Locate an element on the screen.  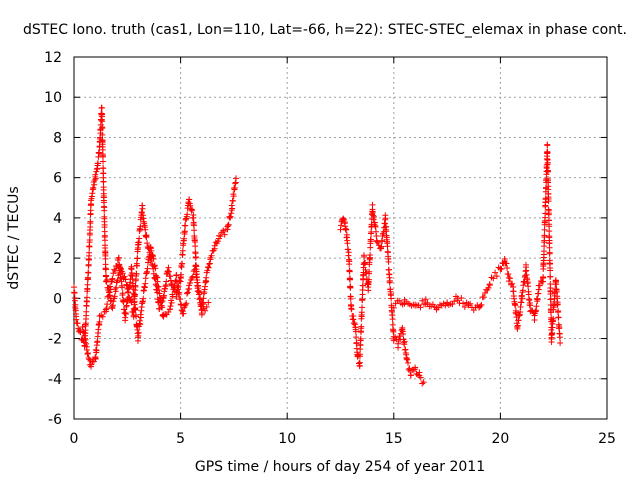
y-axis-label: dSTEC / TECUs is located at coordinates (14, 237).